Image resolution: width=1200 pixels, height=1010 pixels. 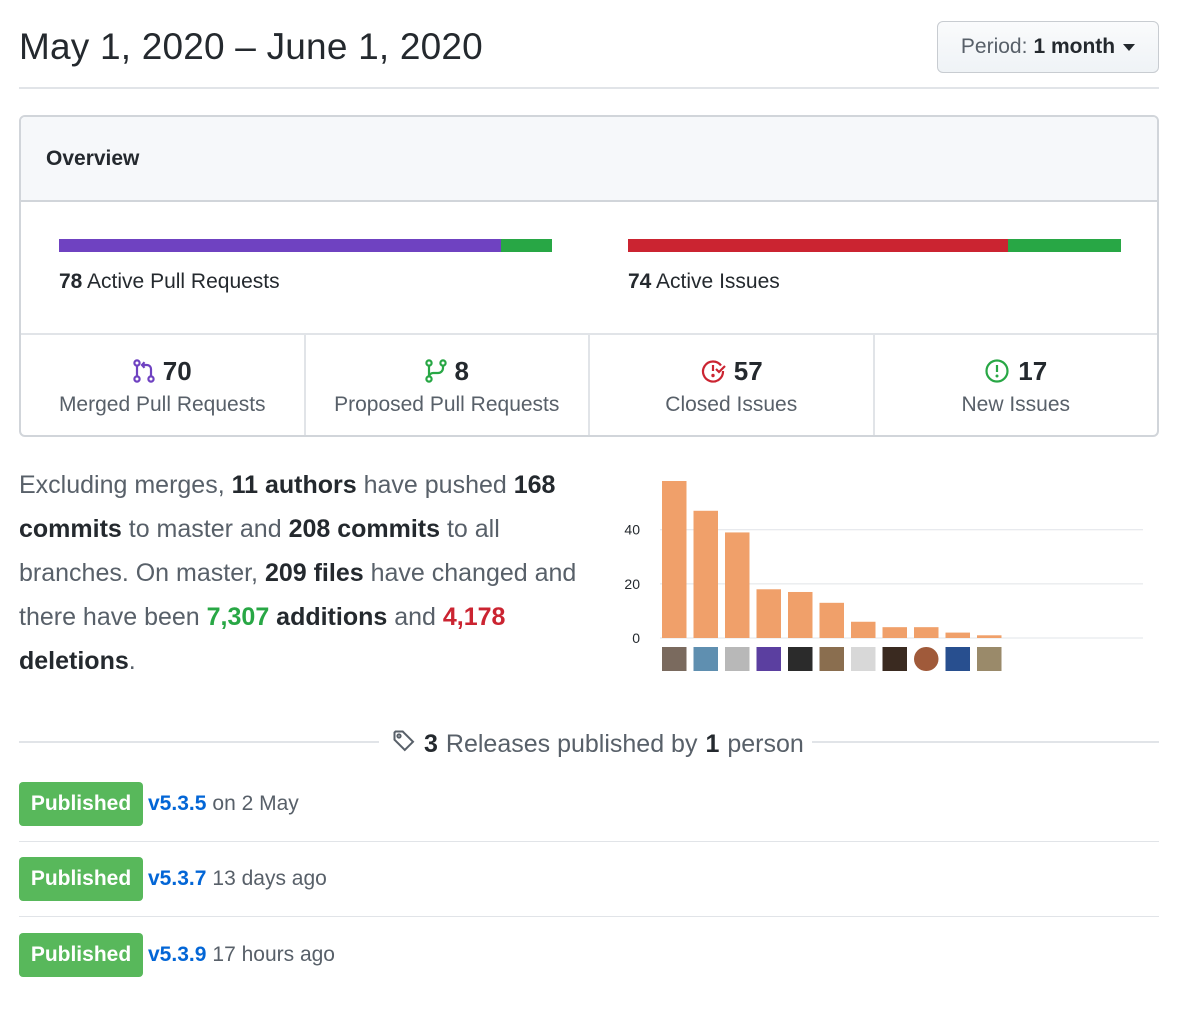 I want to click on merged-prs-label: Merged Pull Requests, so click(x=162, y=404).